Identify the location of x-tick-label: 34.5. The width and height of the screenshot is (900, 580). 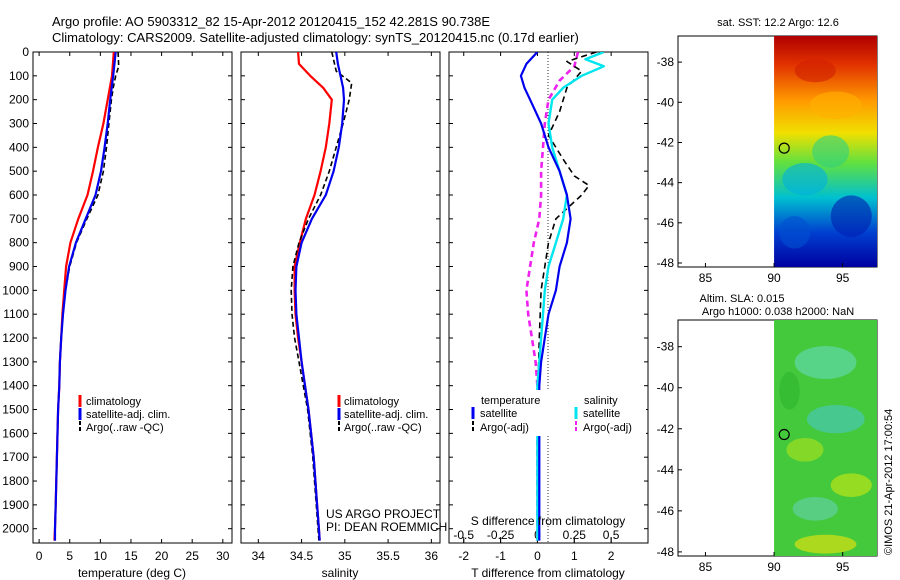
(302, 556).